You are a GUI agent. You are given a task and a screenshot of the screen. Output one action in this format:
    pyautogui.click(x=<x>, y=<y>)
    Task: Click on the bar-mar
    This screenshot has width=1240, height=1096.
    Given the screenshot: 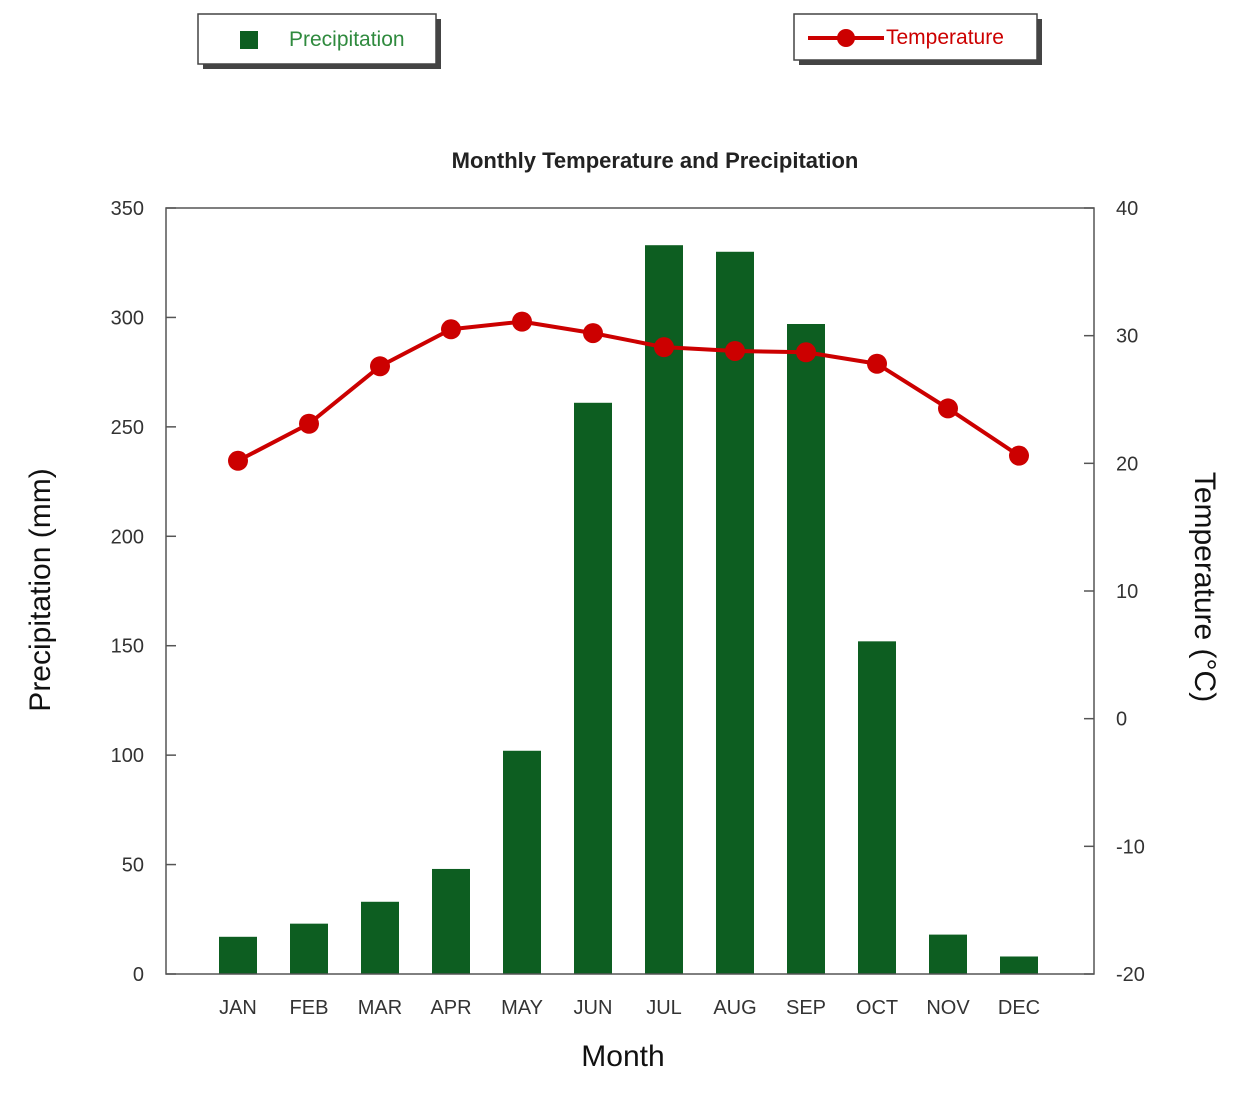 What is the action you would take?
    pyautogui.click(x=380, y=937)
    